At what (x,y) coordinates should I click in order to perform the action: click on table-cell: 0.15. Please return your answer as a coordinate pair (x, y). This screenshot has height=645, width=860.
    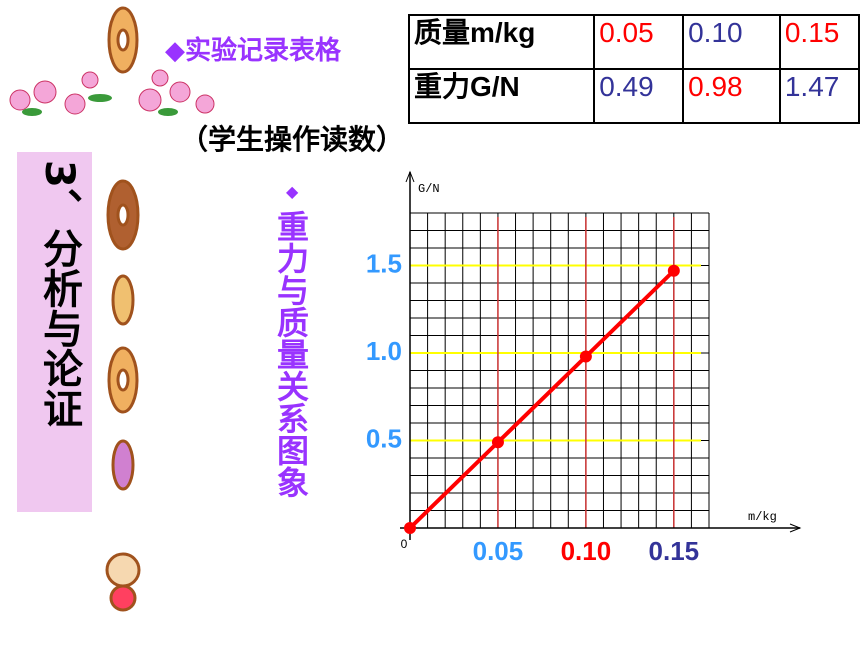
    Looking at the image, I should click on (819, 42).